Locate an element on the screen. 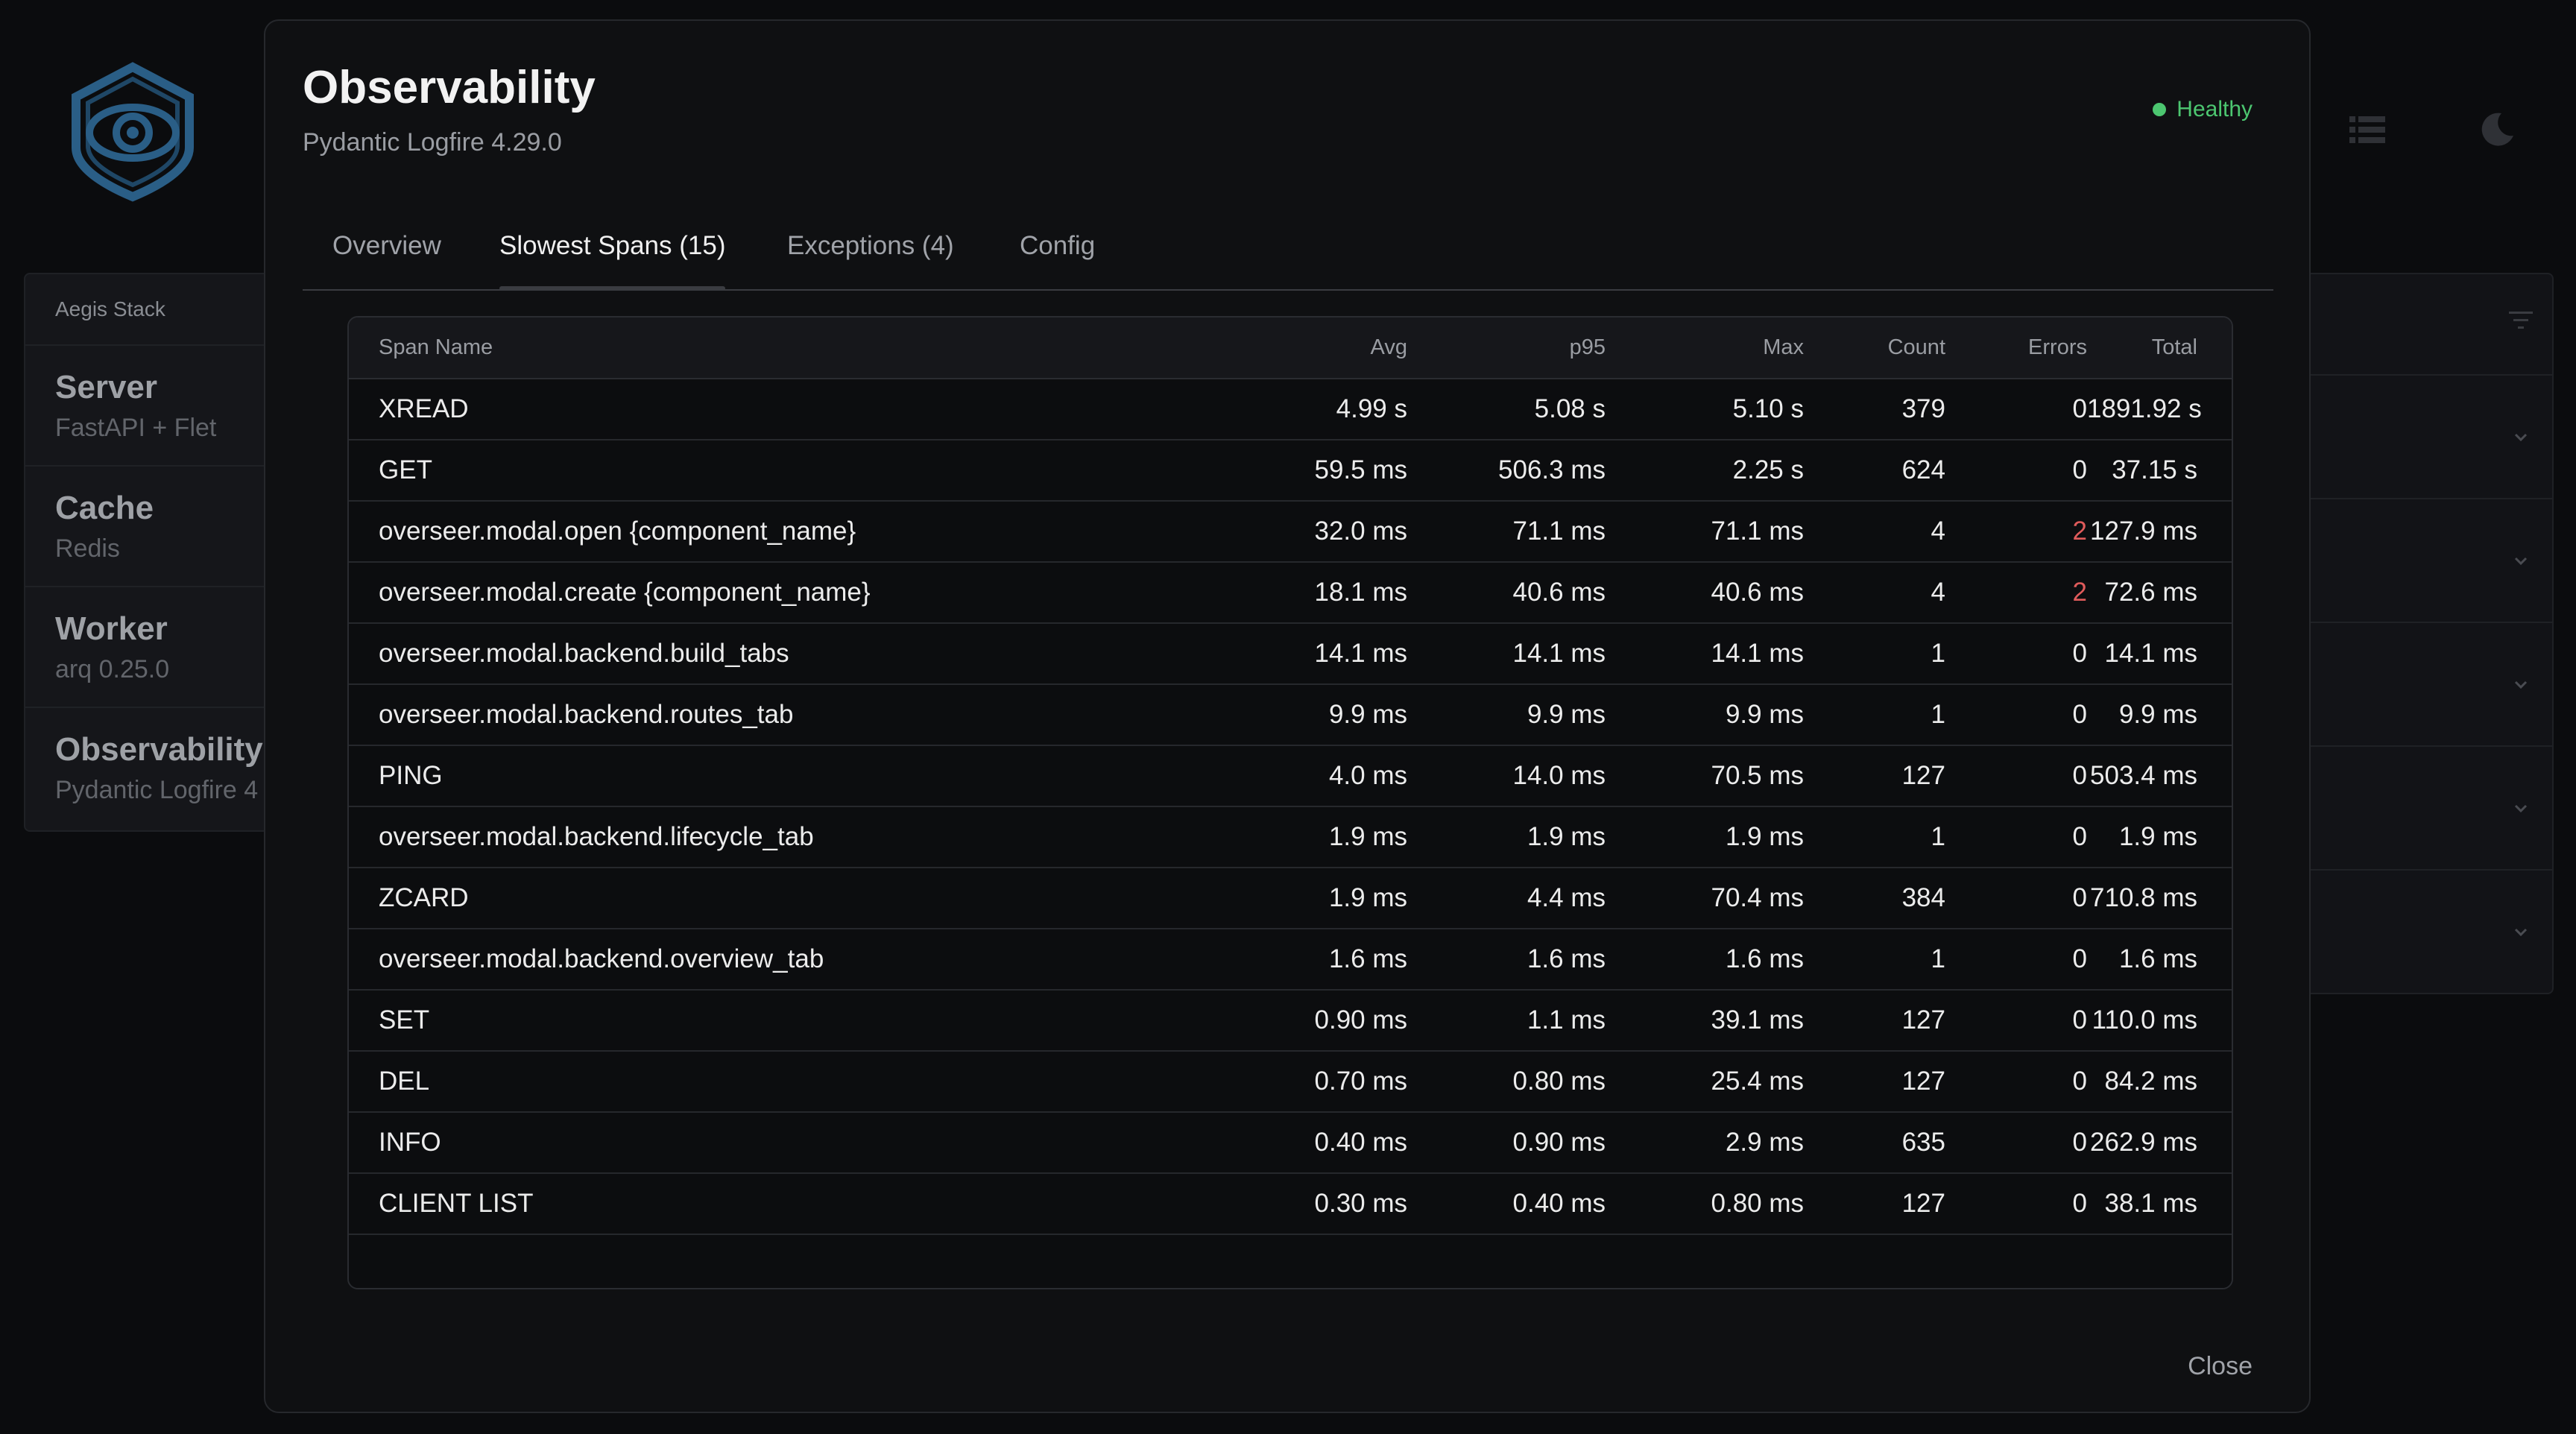 This screenshot has height=1434, width=2576. table-cell: 37.15 s is located at coordinates (2159, 471).